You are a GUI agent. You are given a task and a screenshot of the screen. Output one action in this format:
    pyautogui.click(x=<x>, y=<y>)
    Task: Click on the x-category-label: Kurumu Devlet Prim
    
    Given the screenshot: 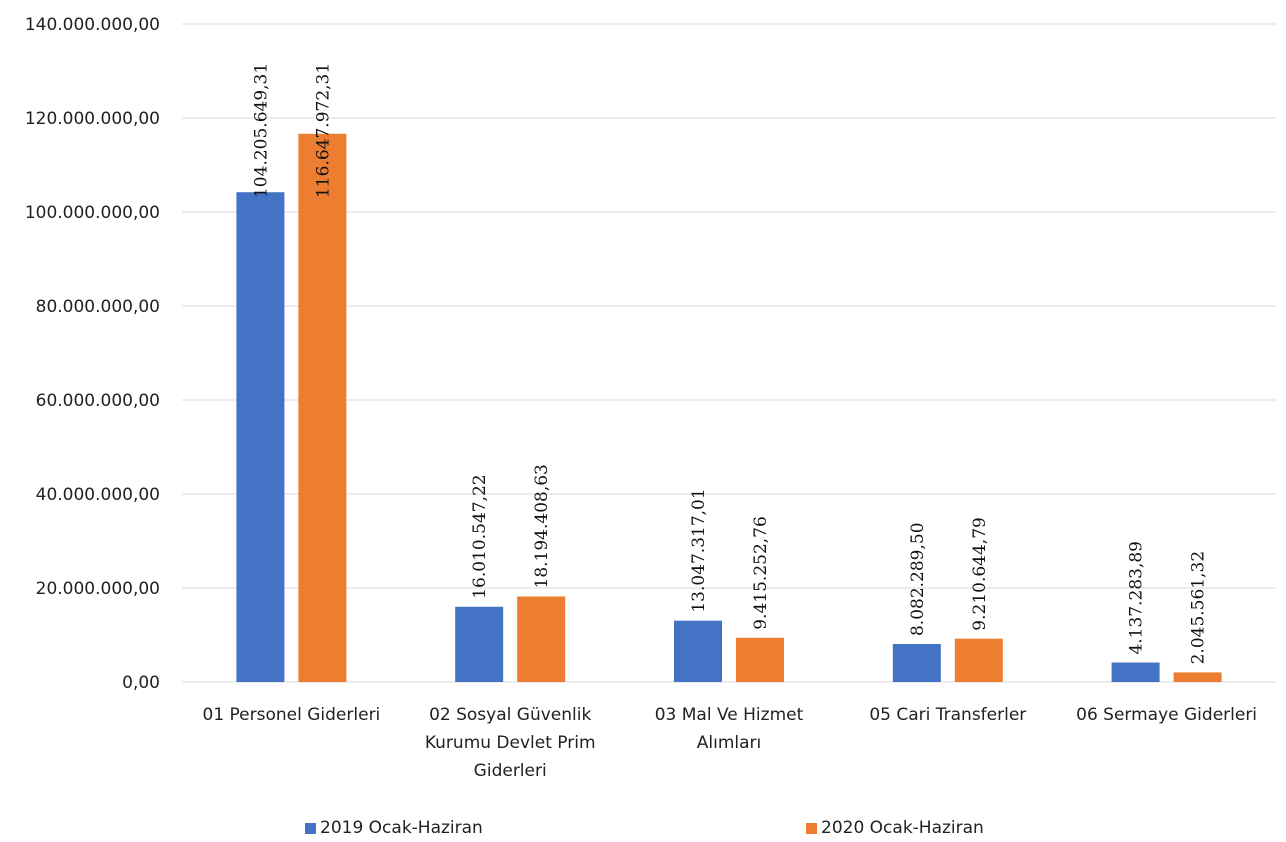 What is the action you would take?
    pyautogui.click(x=510, y=743)
    